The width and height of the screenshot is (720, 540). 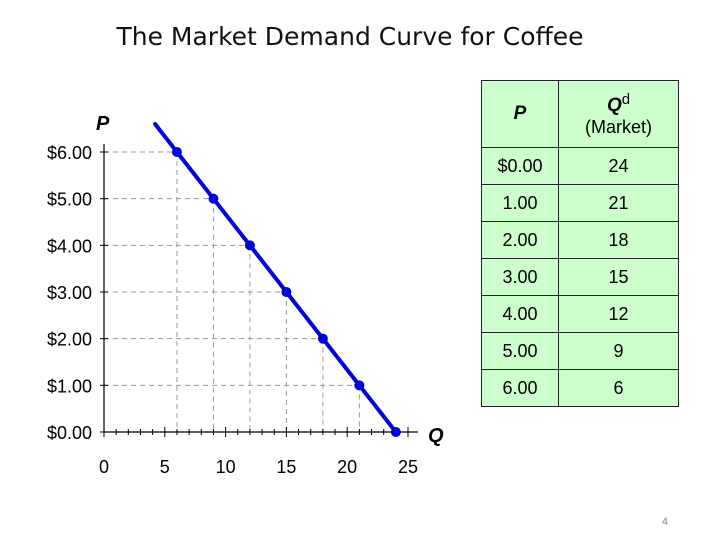 I want to click on table-row: $0.00 24, so click(x=580, y=166).